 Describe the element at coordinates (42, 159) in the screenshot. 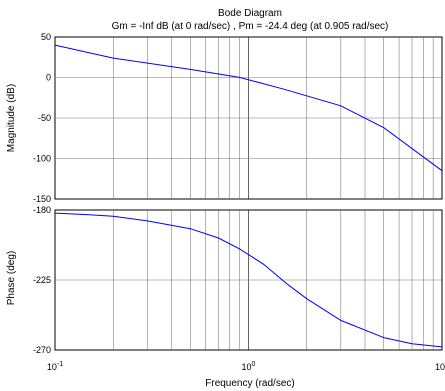

I see `magnitude-y-tick-label: -100` at that location.